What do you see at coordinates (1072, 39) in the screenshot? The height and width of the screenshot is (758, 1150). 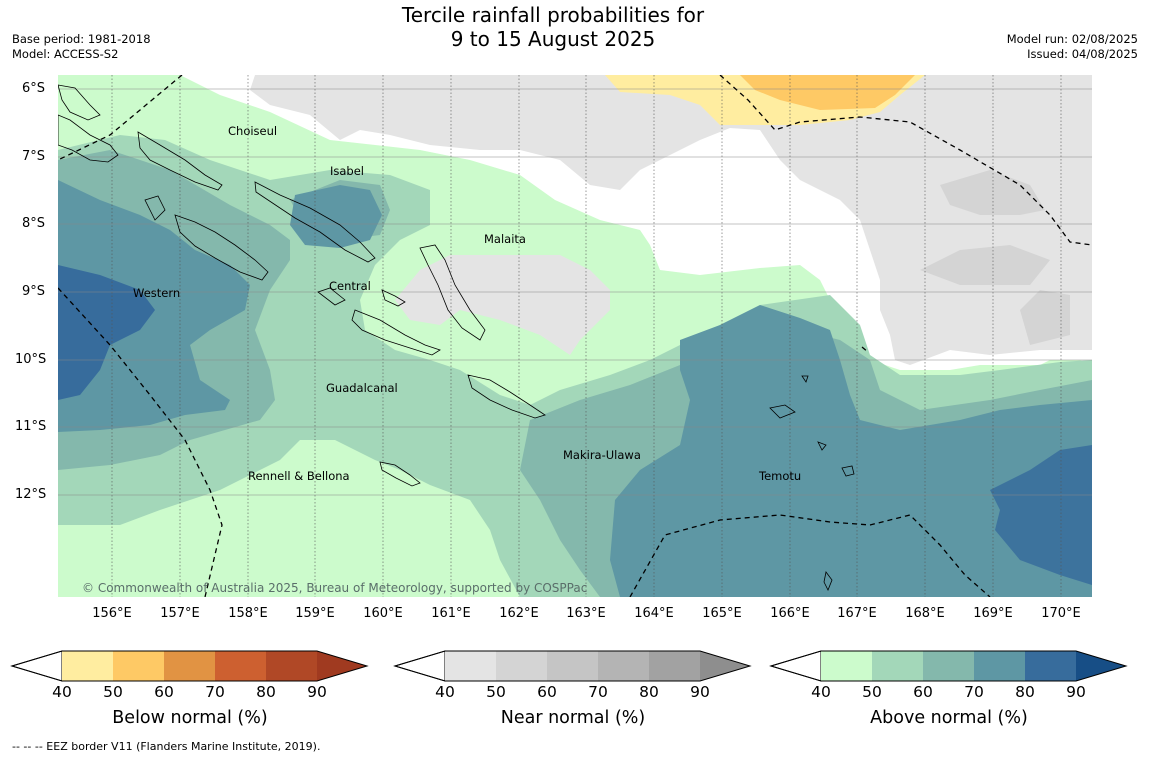 I see `model-run: Model run: 02/08/2025` at bounding box center [1072, 39].